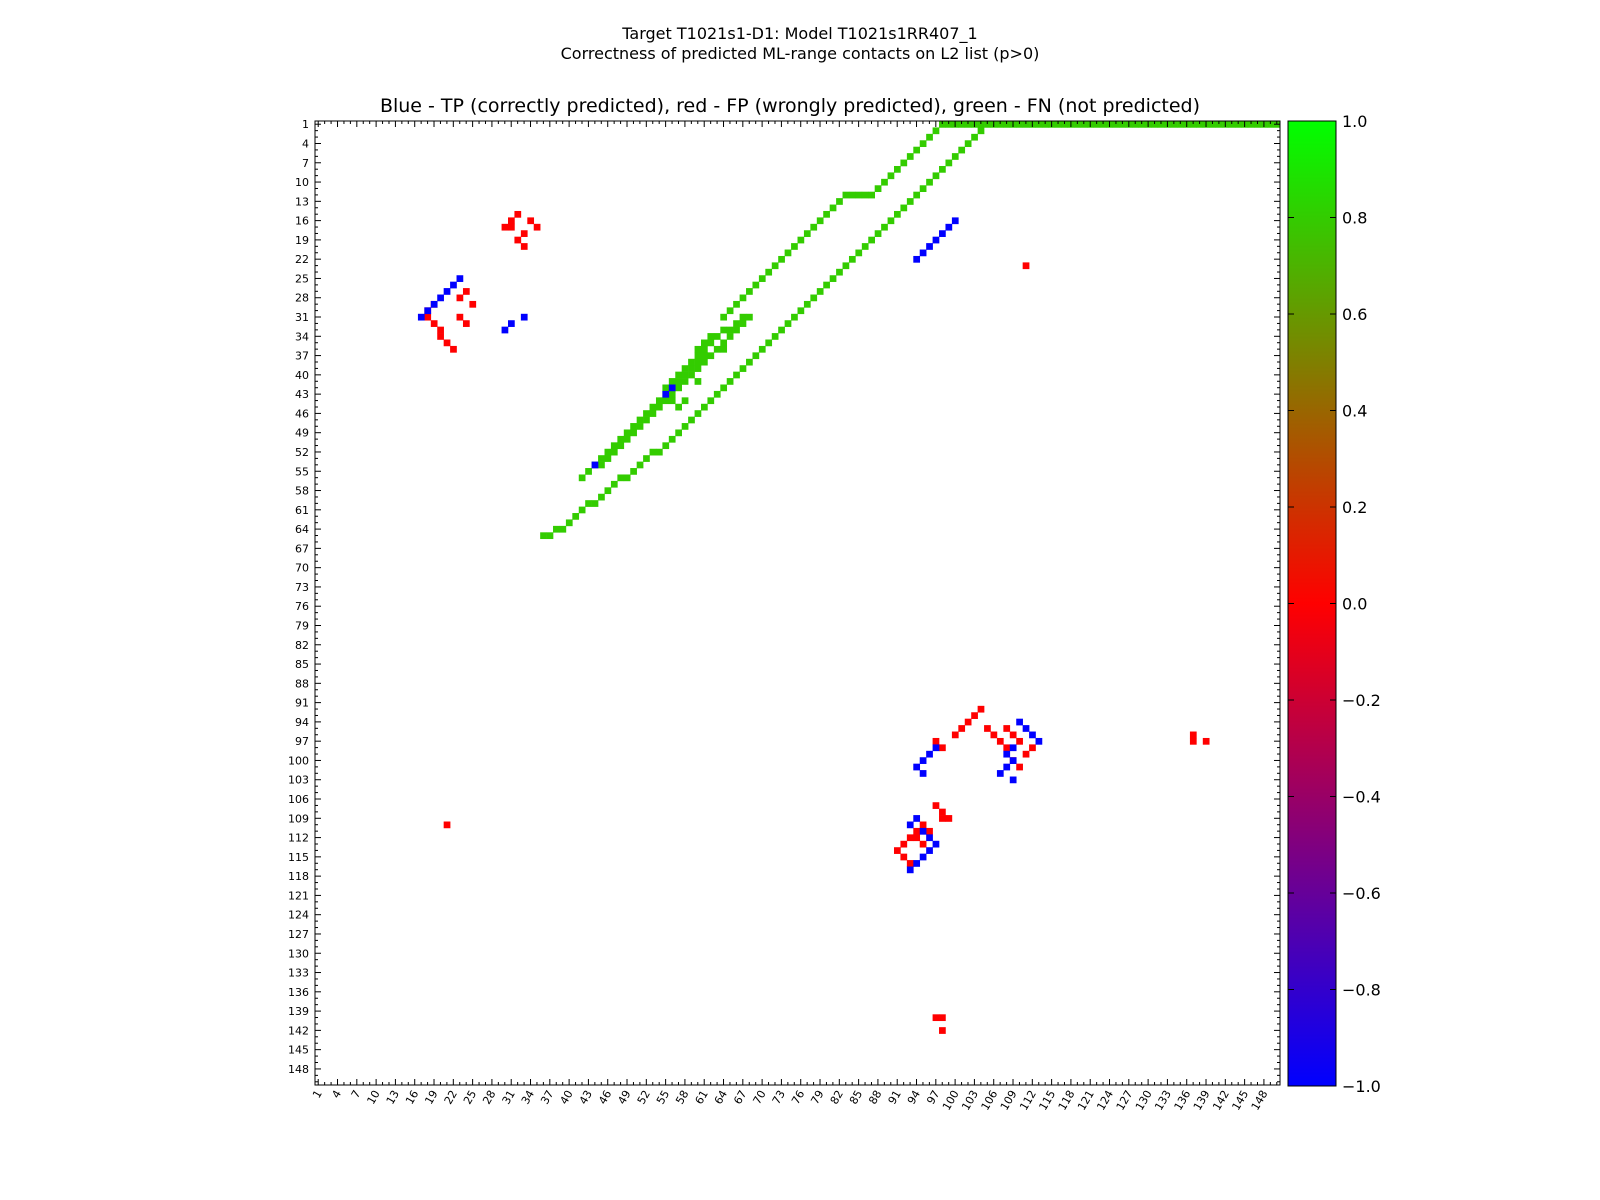  I want to click on x-tick-label: 118, so click(1067, 1100).